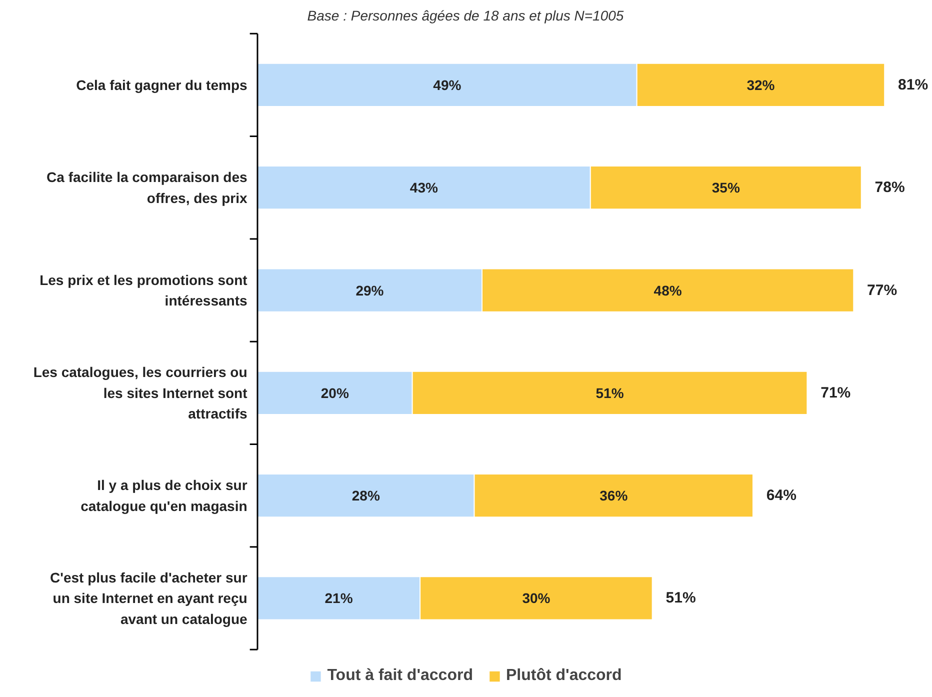  I want to click on chart-subtitle: Base : Personnes âgées de 18 ans et plus N=1005, so click(465, 16).